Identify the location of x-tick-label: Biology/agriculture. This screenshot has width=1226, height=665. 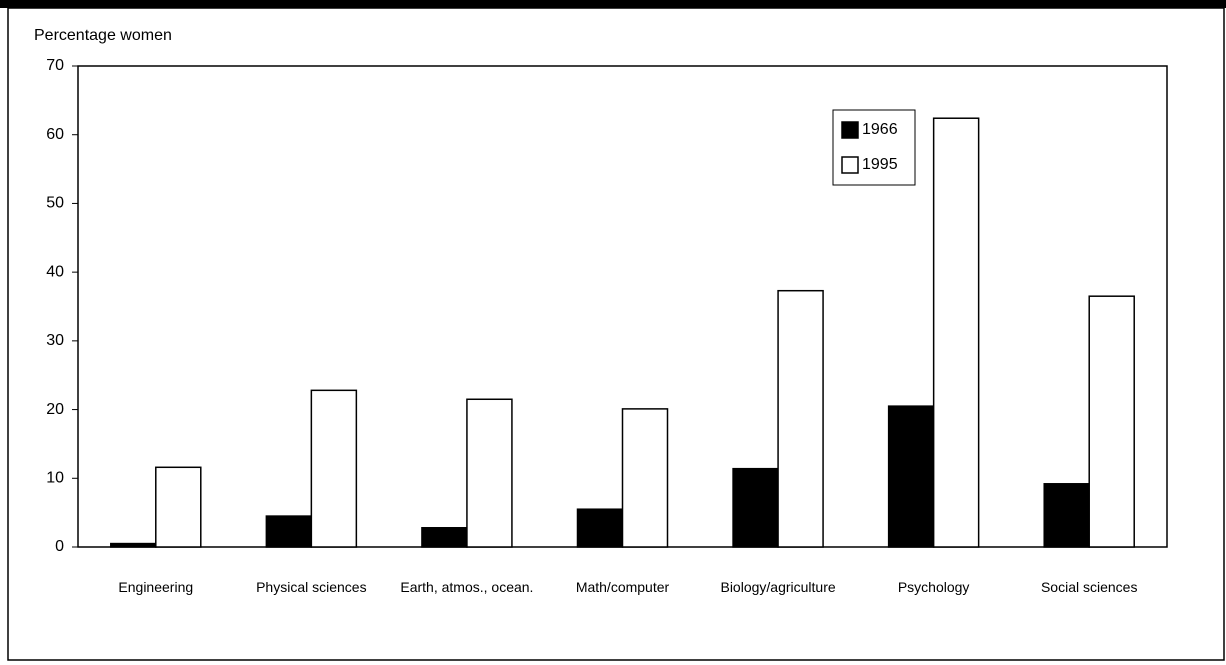
(778, 587).